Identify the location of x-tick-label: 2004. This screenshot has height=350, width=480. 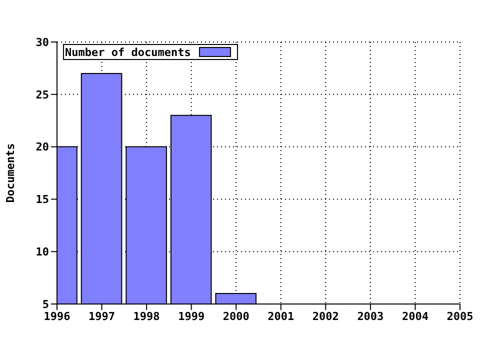
(415, 316).